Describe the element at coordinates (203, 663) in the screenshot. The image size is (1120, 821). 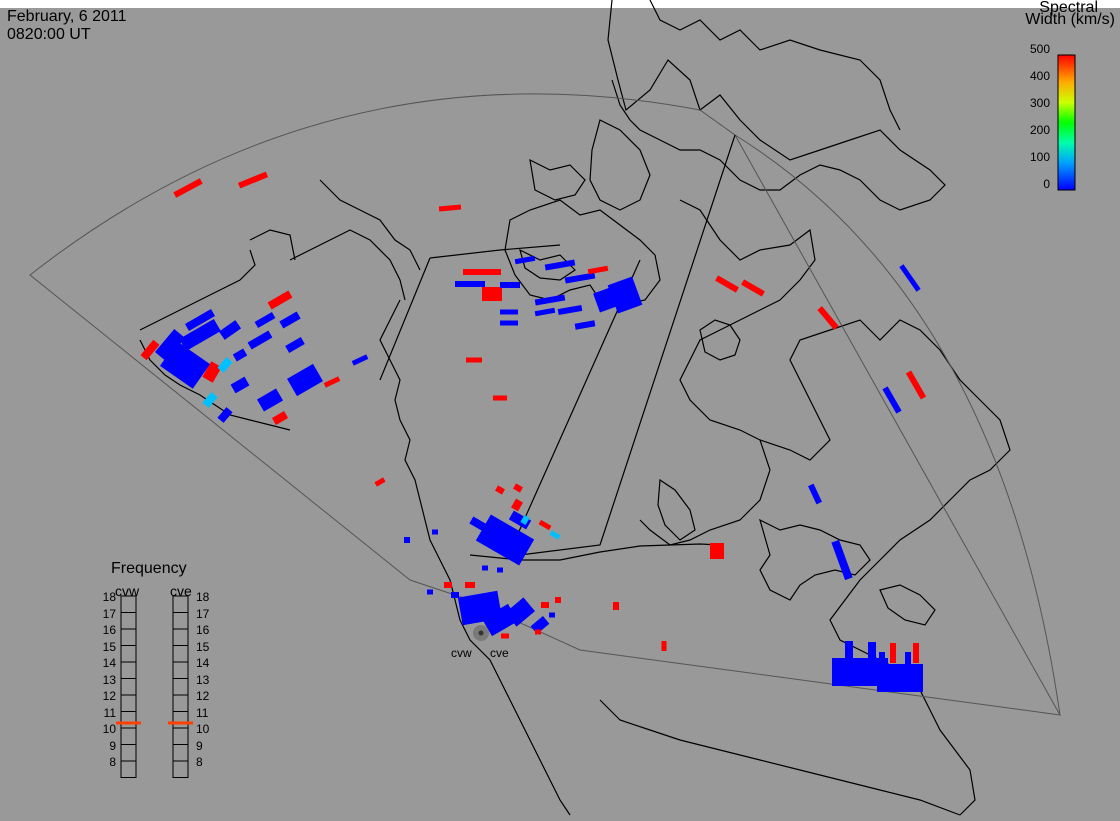
I see `frequency-label: 14` at that location.